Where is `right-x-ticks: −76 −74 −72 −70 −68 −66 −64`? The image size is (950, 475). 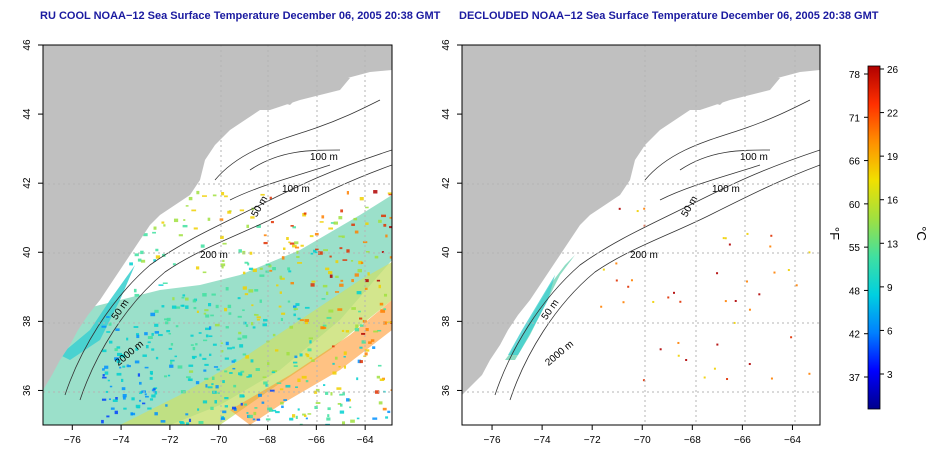 right-x-ticks: −76 −74 −72 −70 −68 −66 −64 is located at coordinates (642, 435).